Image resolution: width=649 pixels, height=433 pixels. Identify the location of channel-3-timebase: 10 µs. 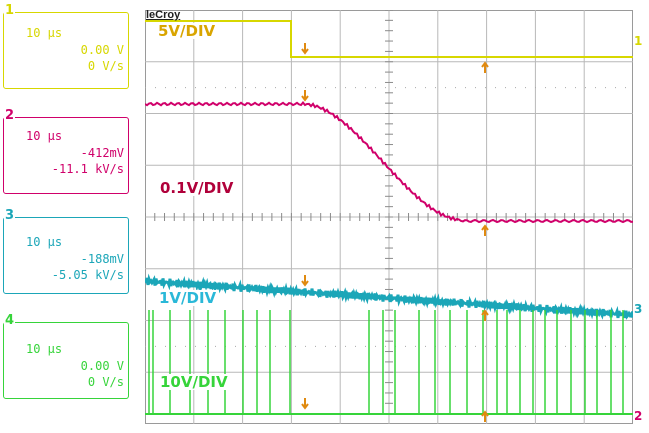
(44, 242).